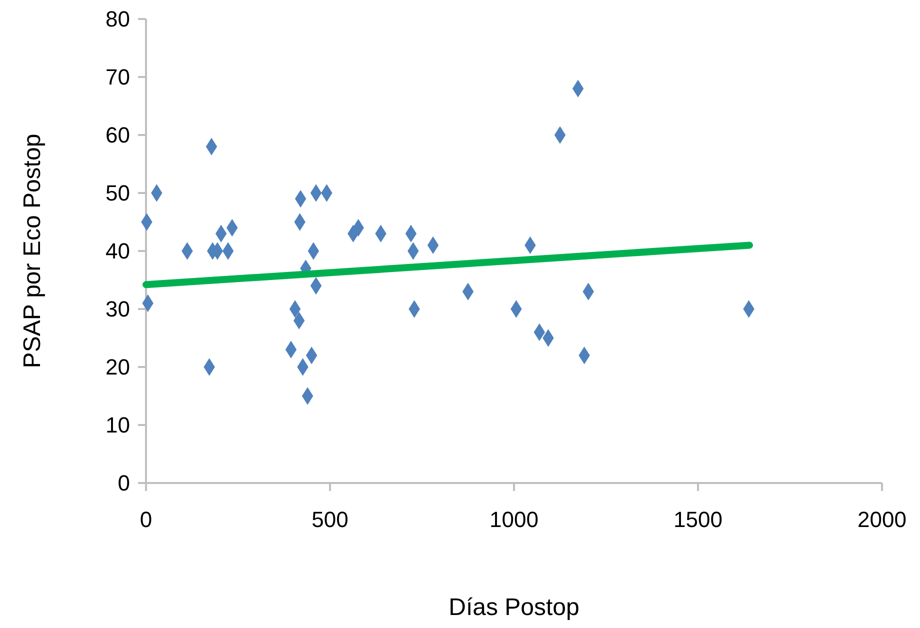 Image resolution: width=920 pixels, height=628 pixels. I want to click on y-axis-title: PSAP por Eco Postop, so click(32, 251).